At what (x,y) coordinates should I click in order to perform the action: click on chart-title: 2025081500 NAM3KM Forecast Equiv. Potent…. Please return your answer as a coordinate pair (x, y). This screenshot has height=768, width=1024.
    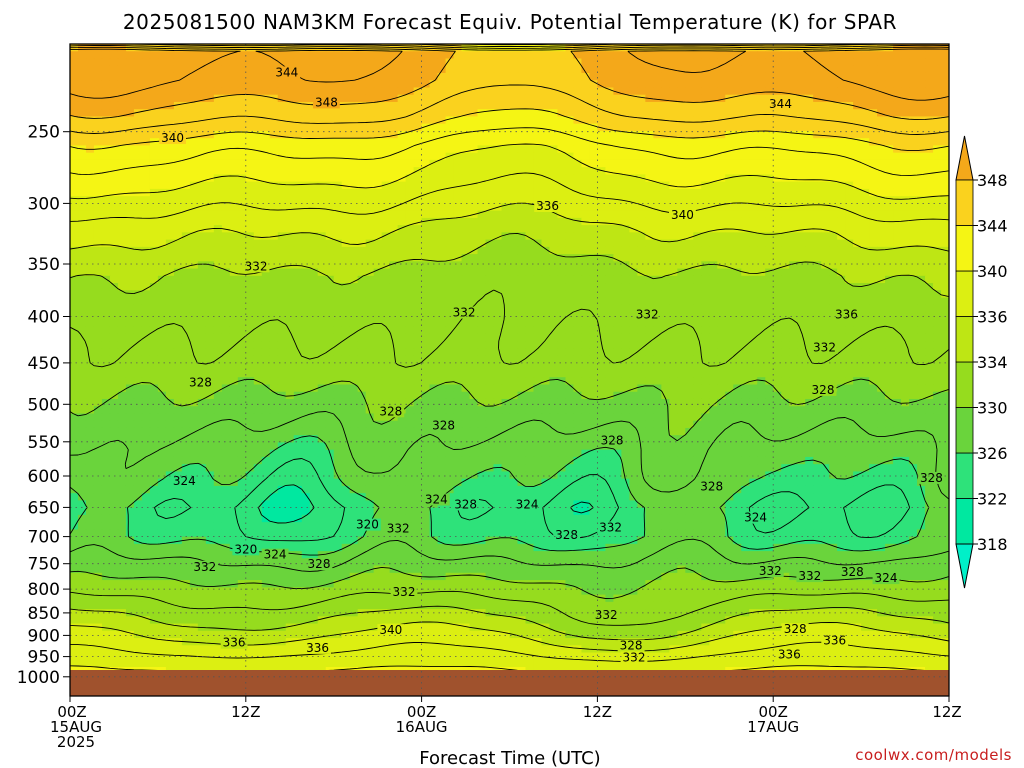
    Looking at the image, I should click on (510, 22).